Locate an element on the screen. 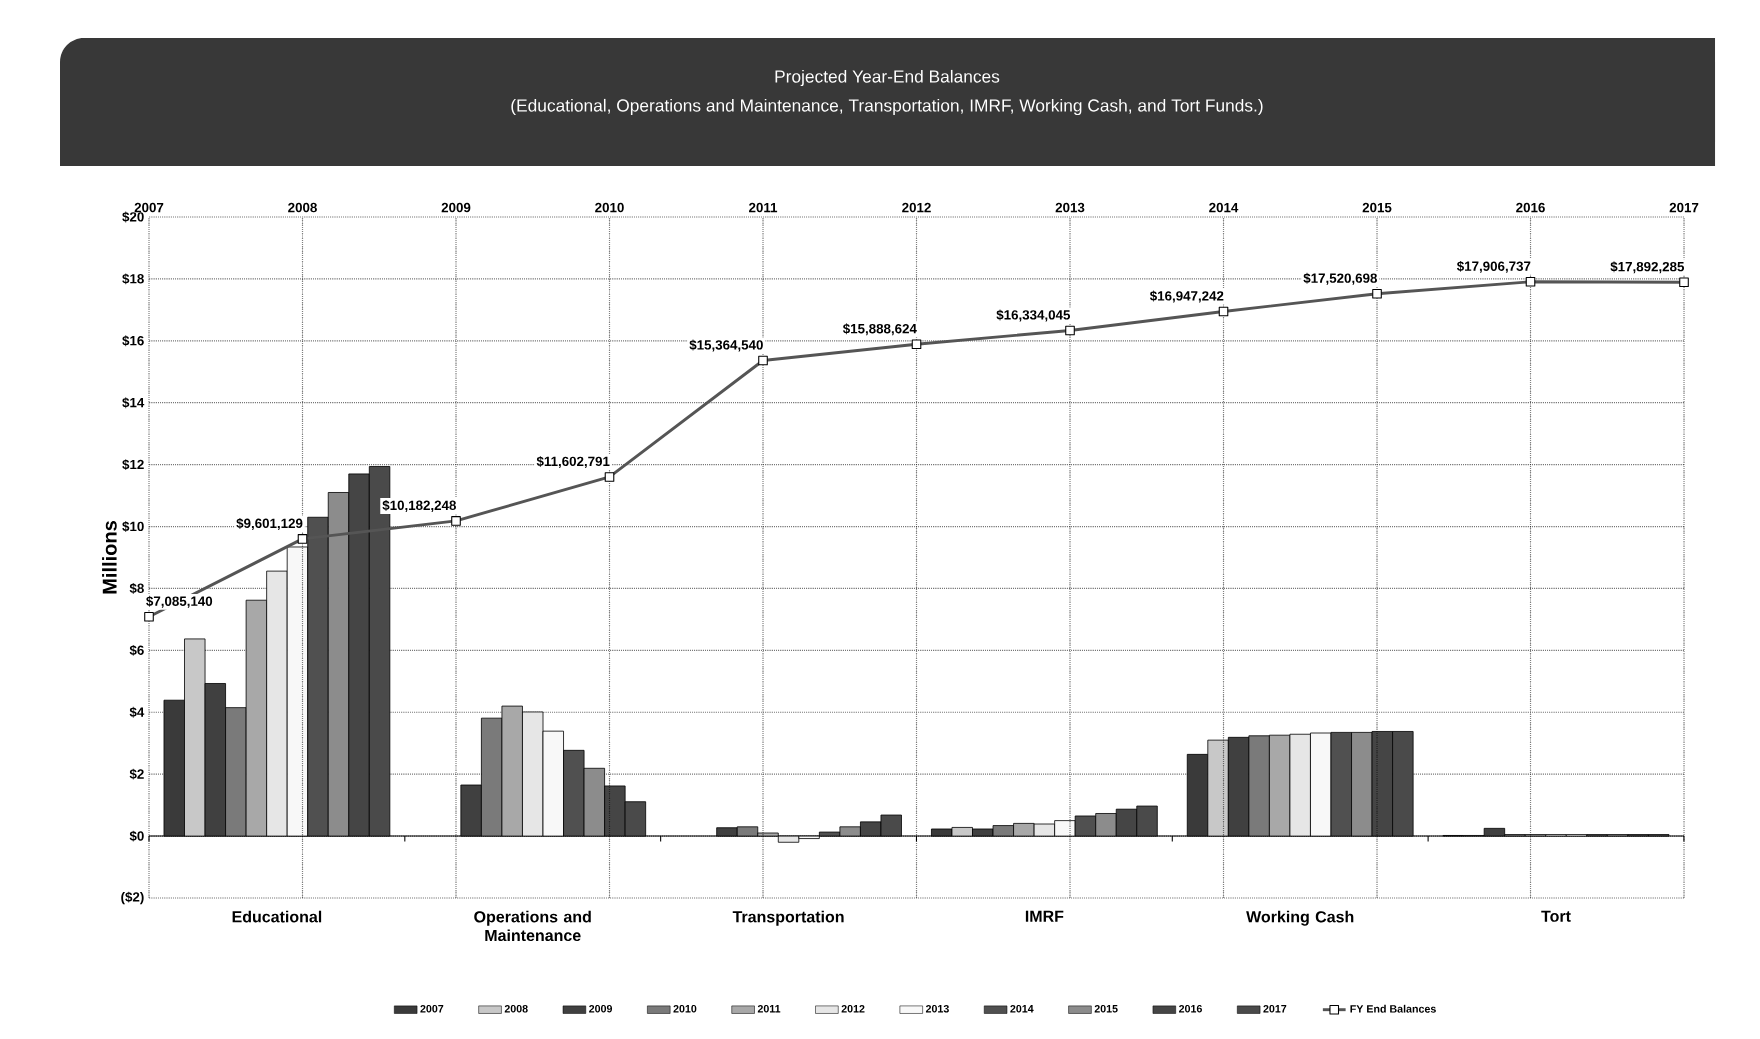 This screenshot has height=1039, width=1760. chart-title: Projected Year-End Balances is located at coordinates (887, 78).